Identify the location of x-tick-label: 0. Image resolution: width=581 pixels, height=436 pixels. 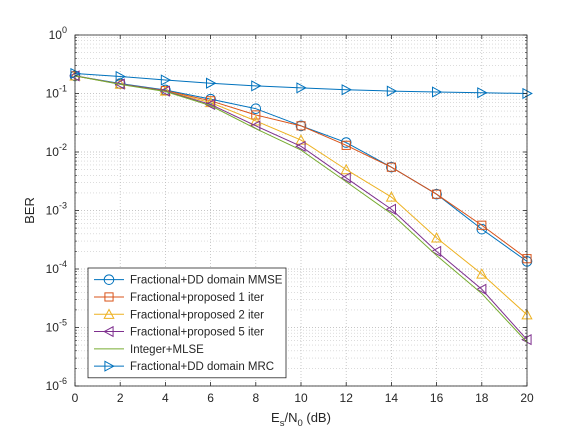
(75, 398).